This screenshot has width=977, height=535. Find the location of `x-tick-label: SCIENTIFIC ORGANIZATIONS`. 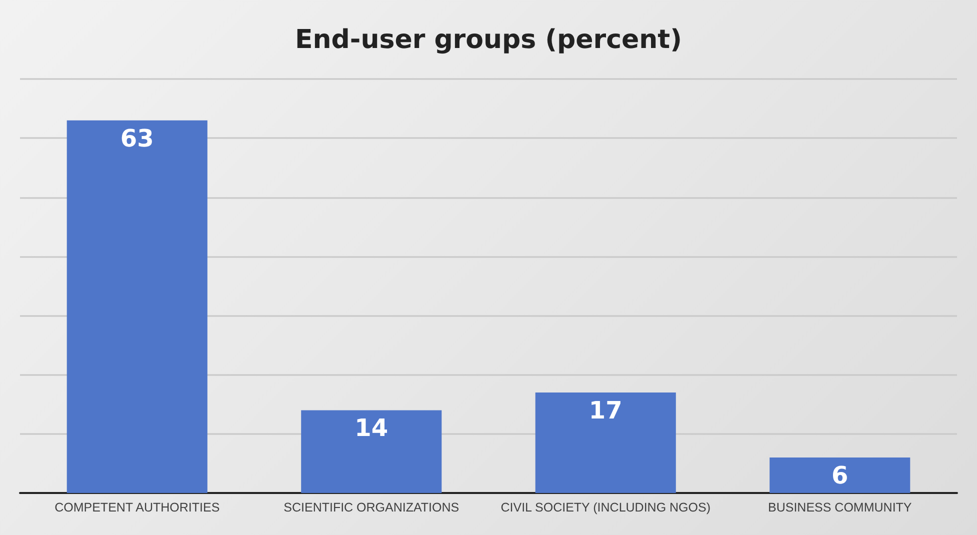

x-tick-label: SCIENTIFIC ORGANIZATIONS is located at coordinates (372, 507).